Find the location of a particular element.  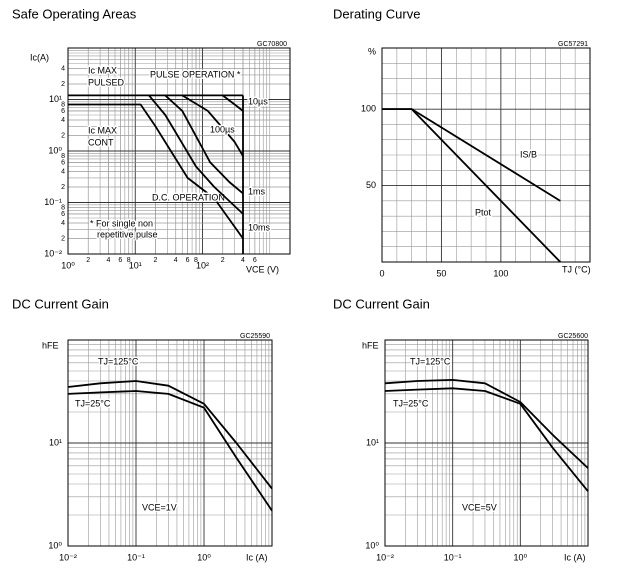

y-tick-label: 10⁻² is located at coordinates (53, 253).